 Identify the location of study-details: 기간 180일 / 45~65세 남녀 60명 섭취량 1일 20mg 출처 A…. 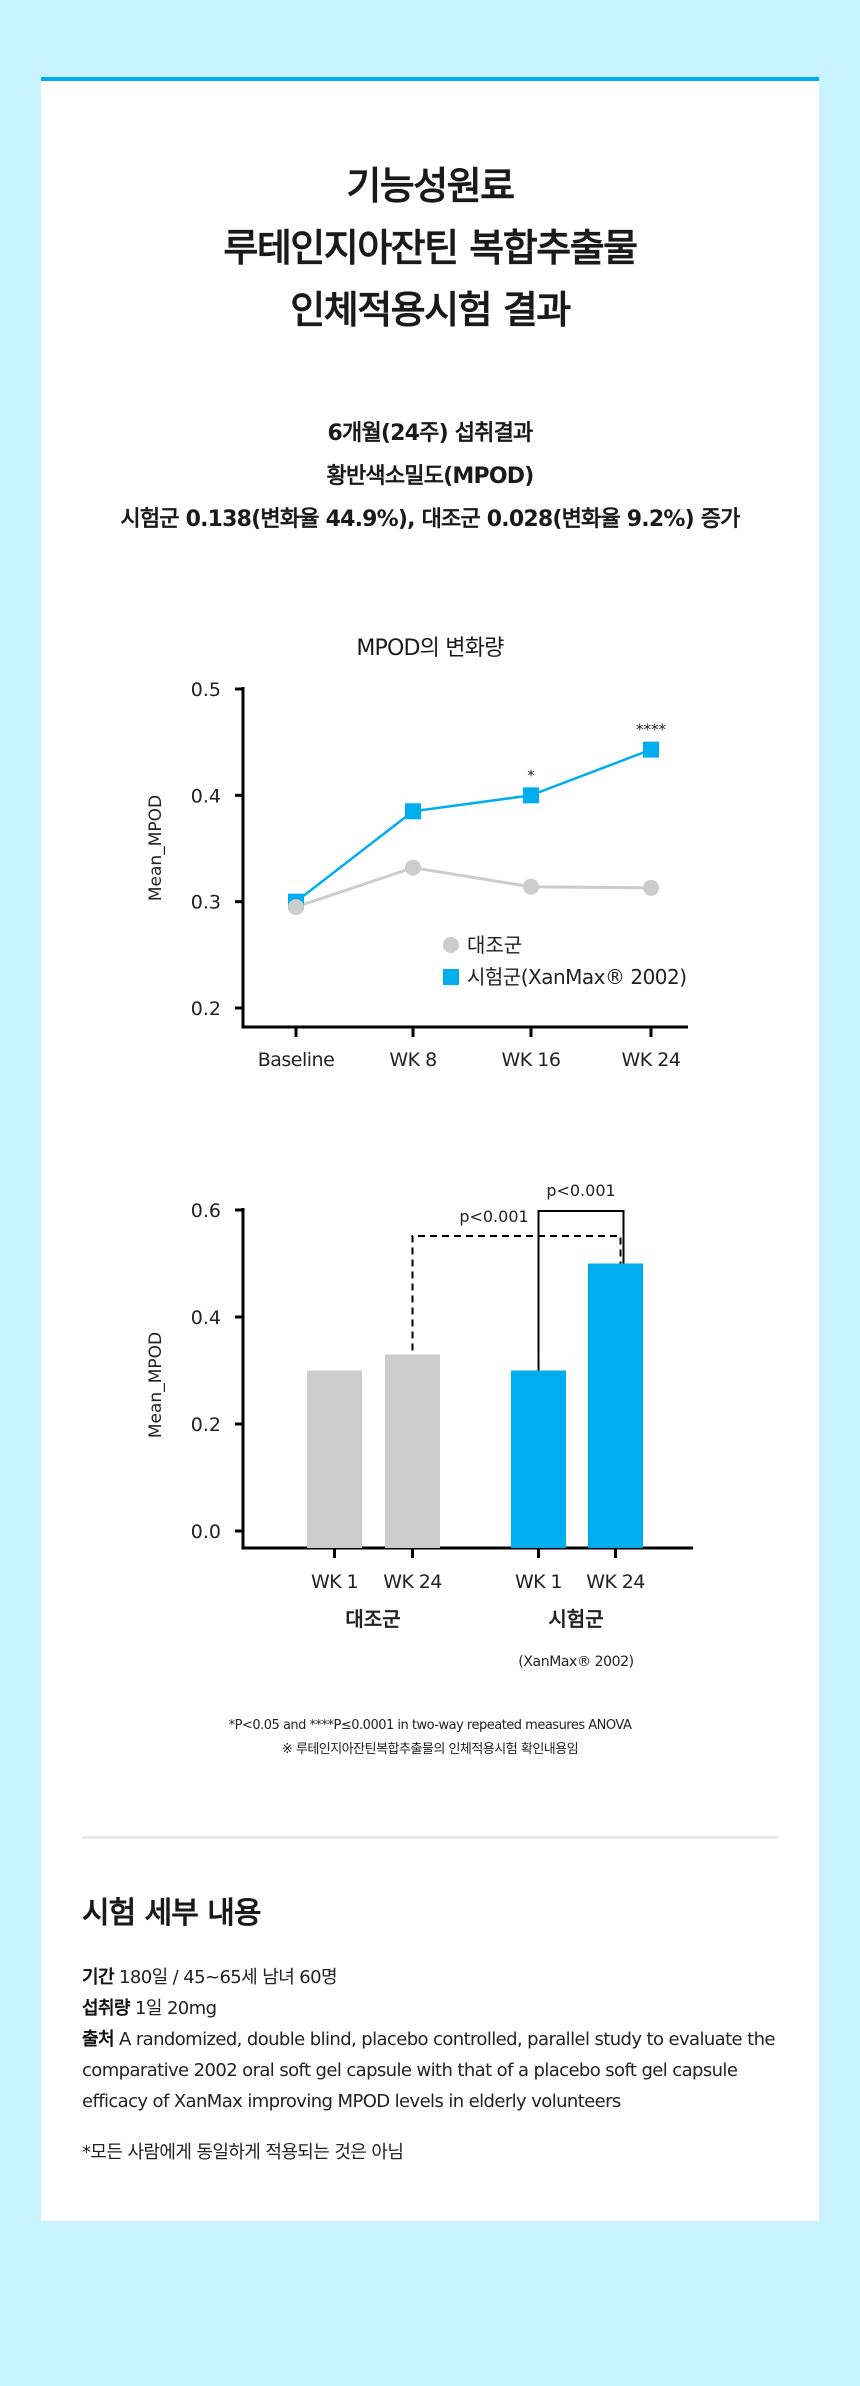
(432, 2039).